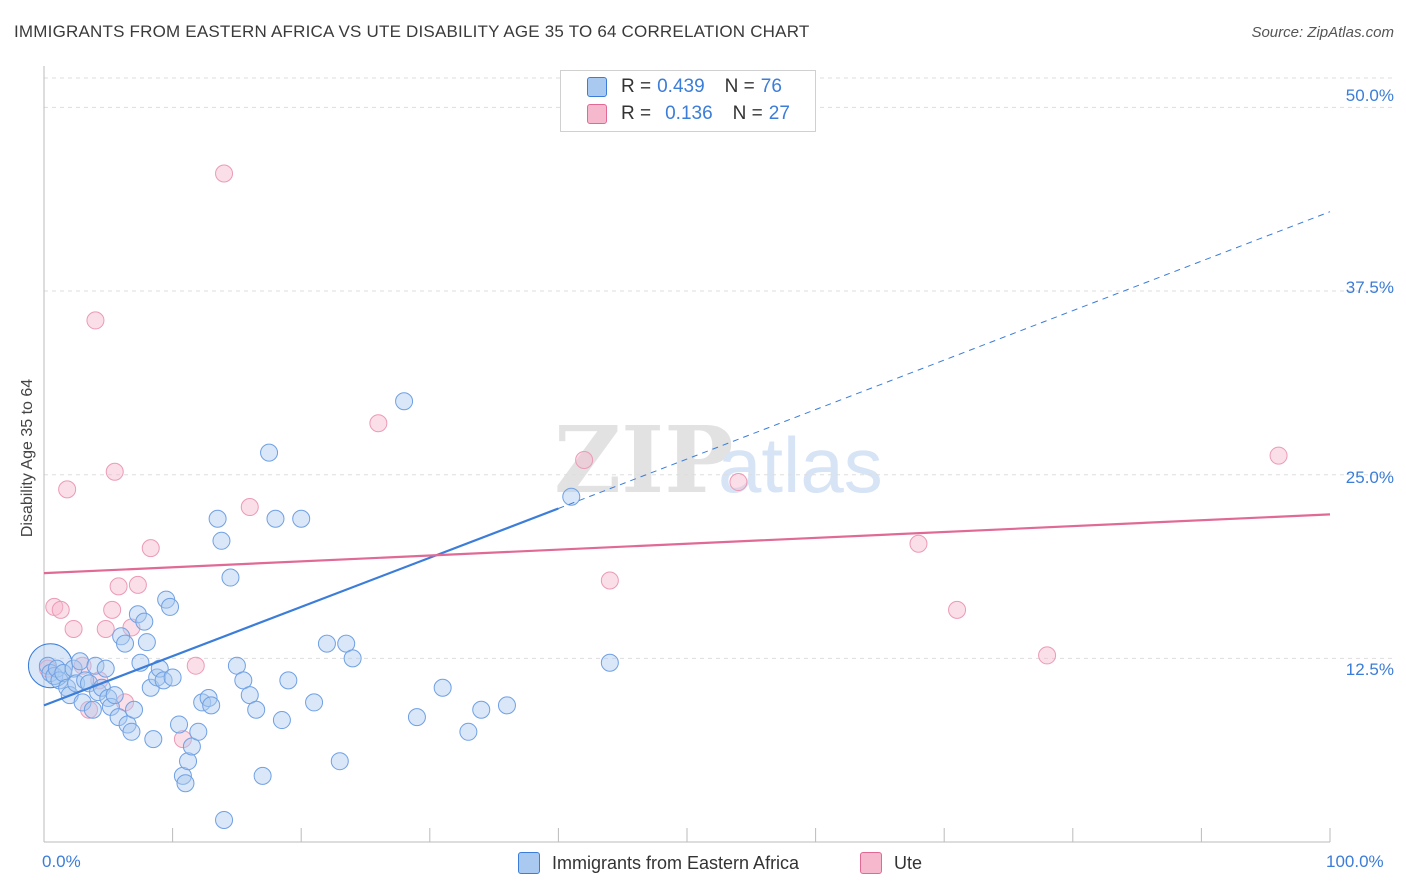  Describe the element at coordinates (597, 87) in the screenshot. I see `legend-swatch-blue` at that location.